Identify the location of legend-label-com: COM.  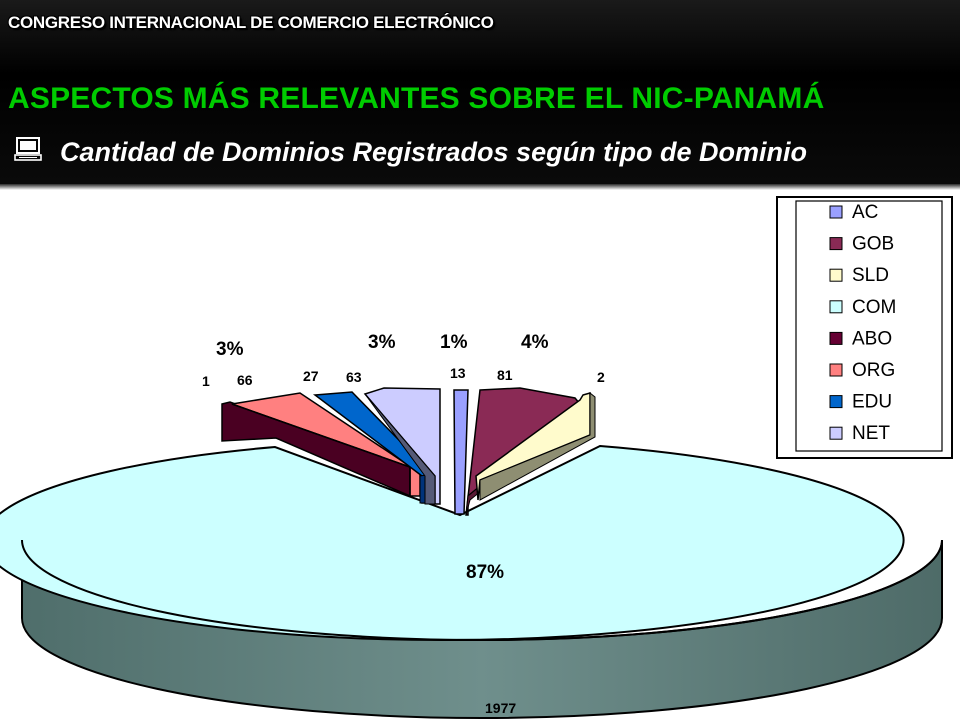
(874, 307).